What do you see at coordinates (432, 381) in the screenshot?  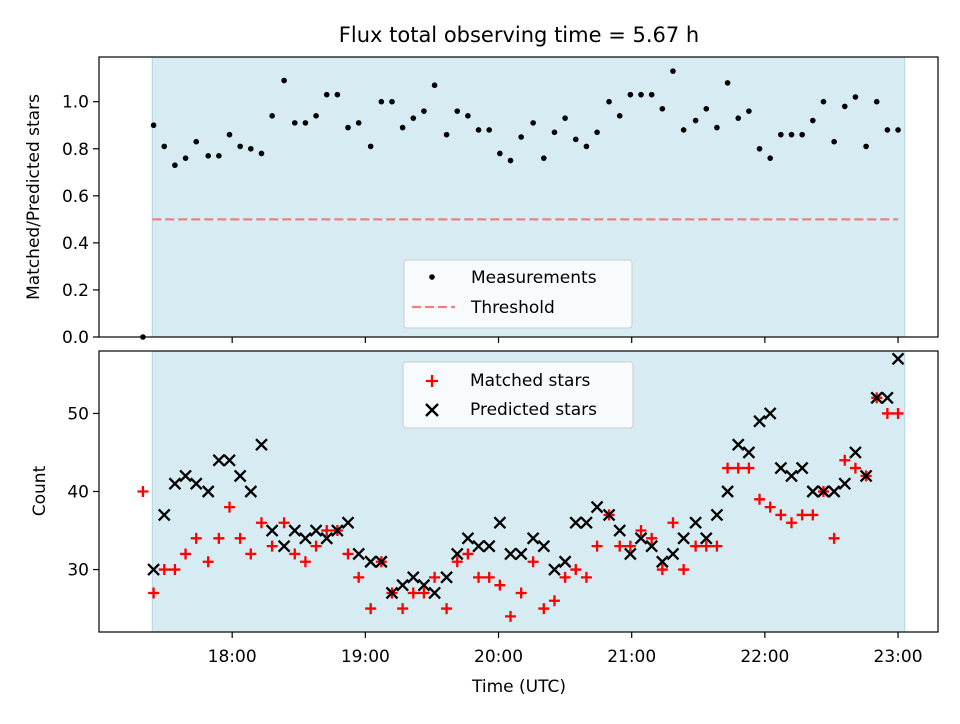 I see `matched-stars-legend-marker` at bounding box center [432, 381].